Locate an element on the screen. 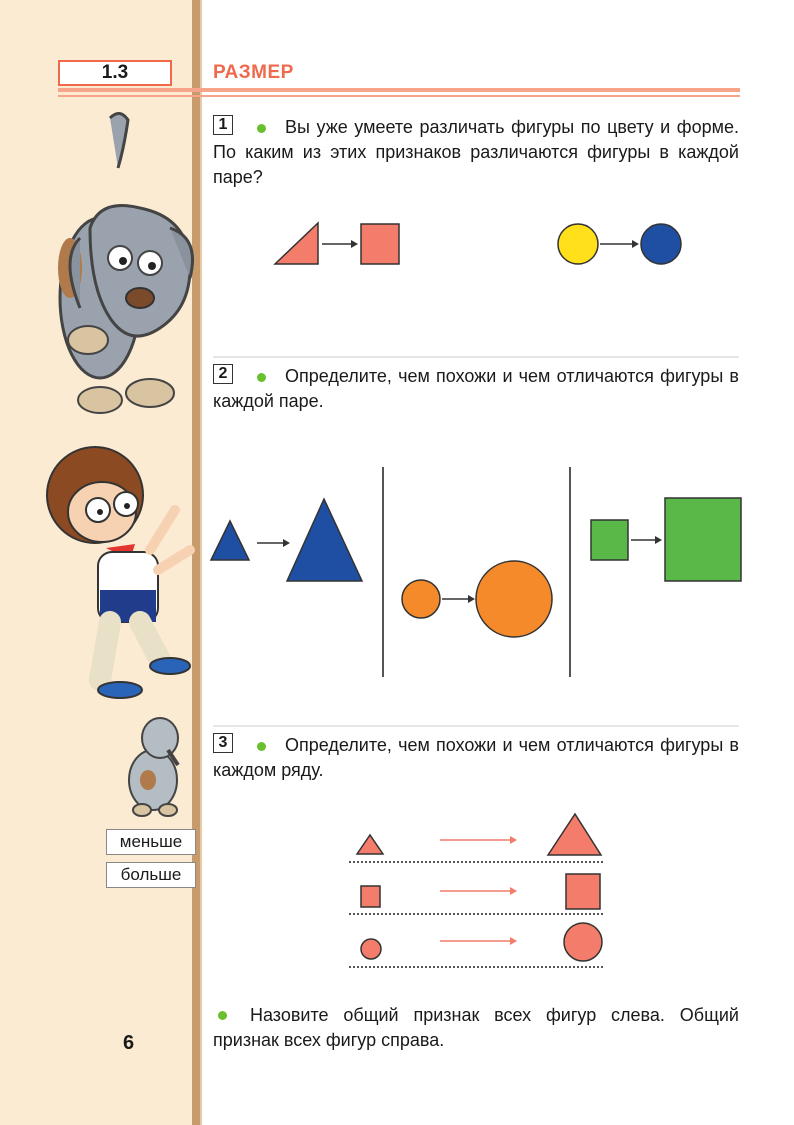 The width and height of the screenshot is (794, 1125). row3-large-circle is located at coordinates (583, 942).